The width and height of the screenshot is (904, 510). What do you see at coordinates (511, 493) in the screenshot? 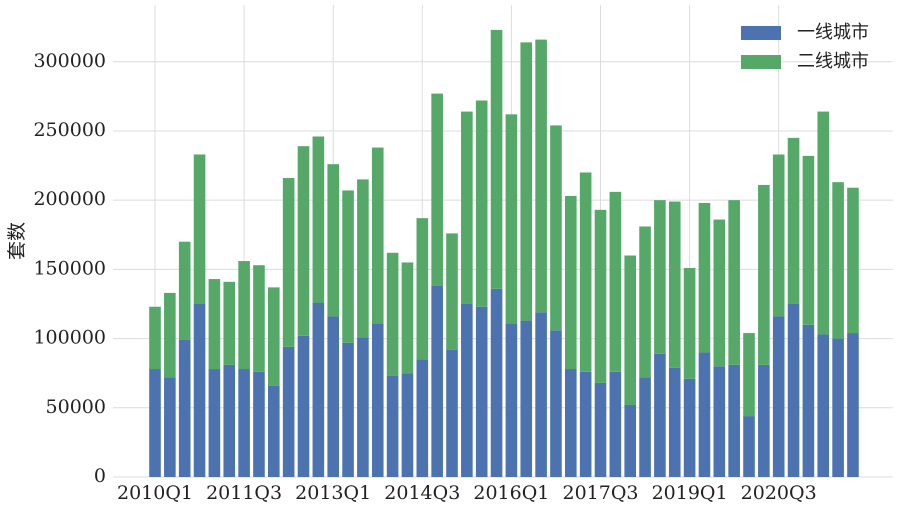
I see `x-tick-label: 2016Q1` at bounding box center [511, 493].